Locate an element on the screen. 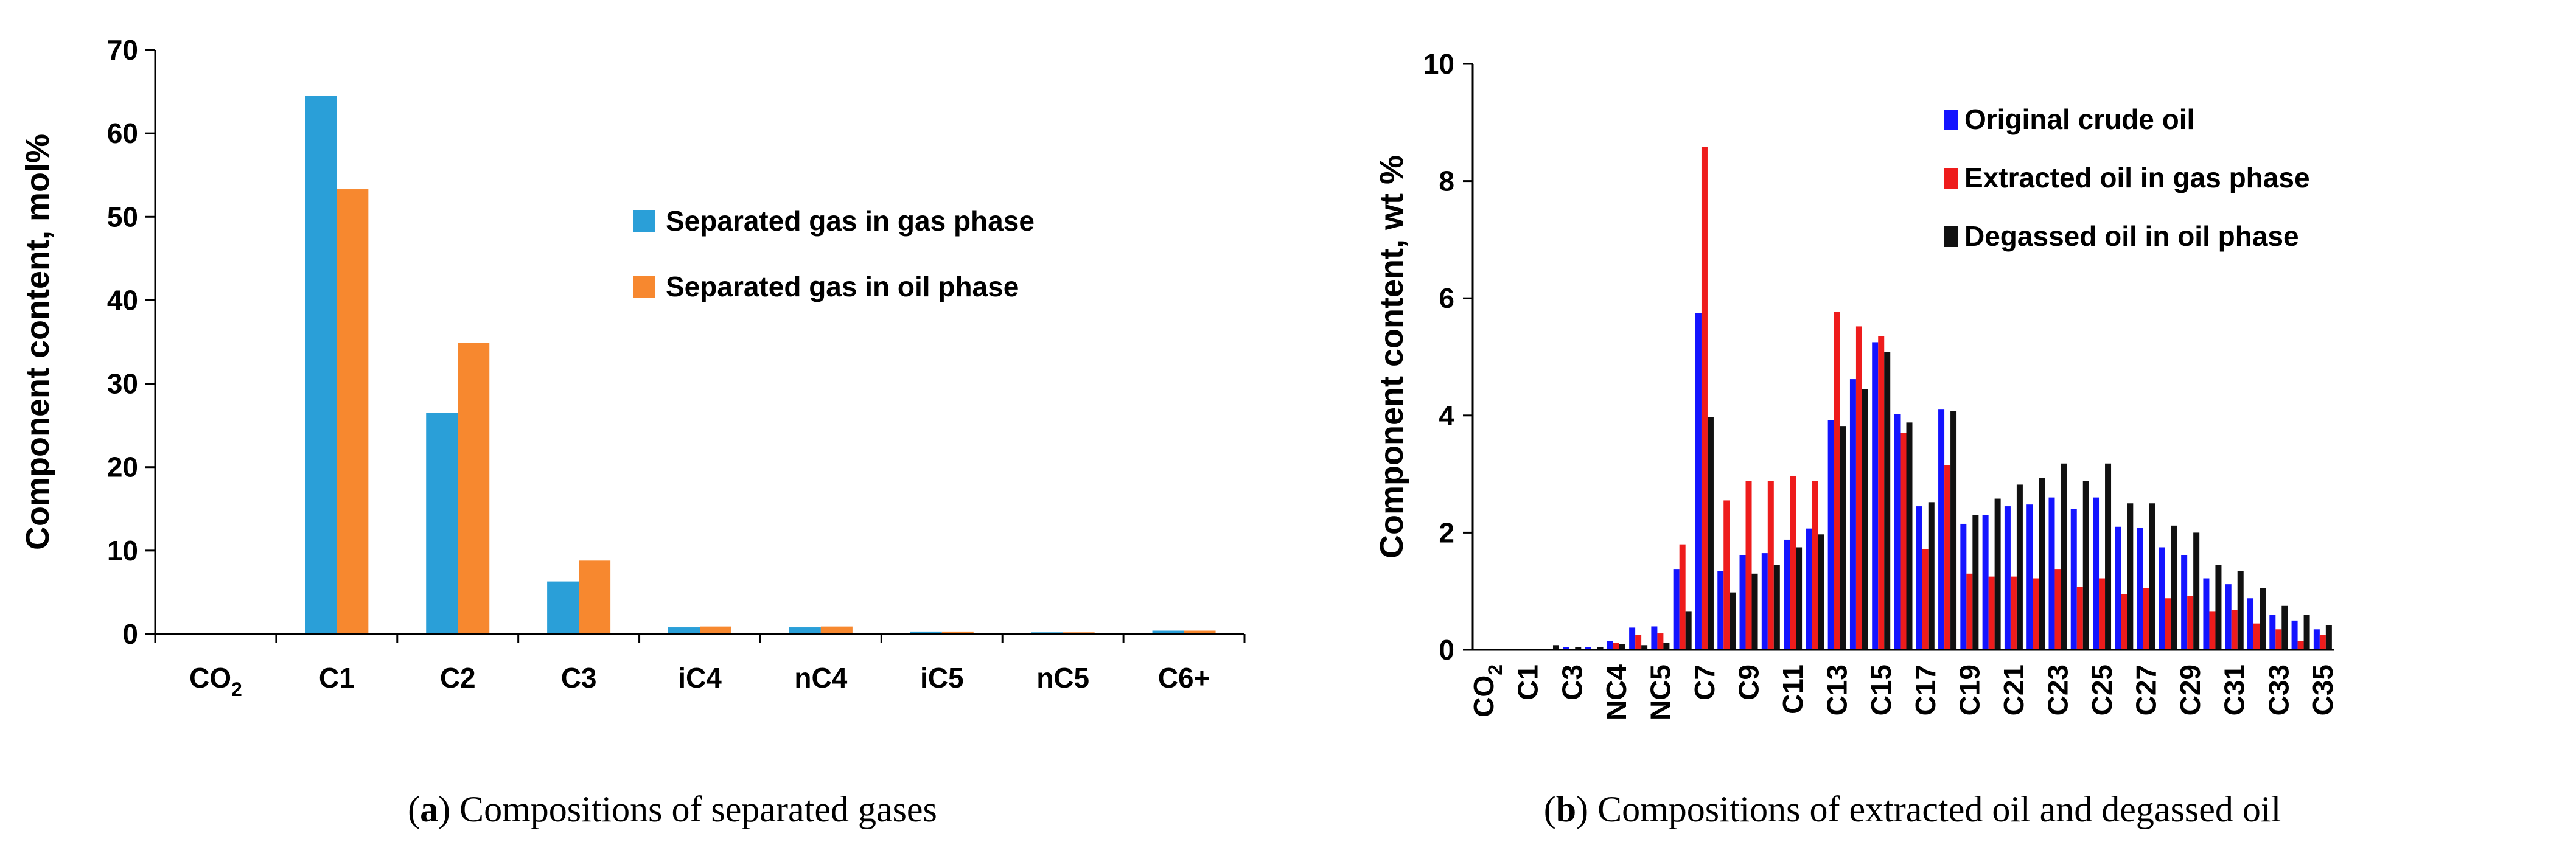 The image size is (2576, 864). x-tick-label: C15 is located at coordinates (1881, 690).